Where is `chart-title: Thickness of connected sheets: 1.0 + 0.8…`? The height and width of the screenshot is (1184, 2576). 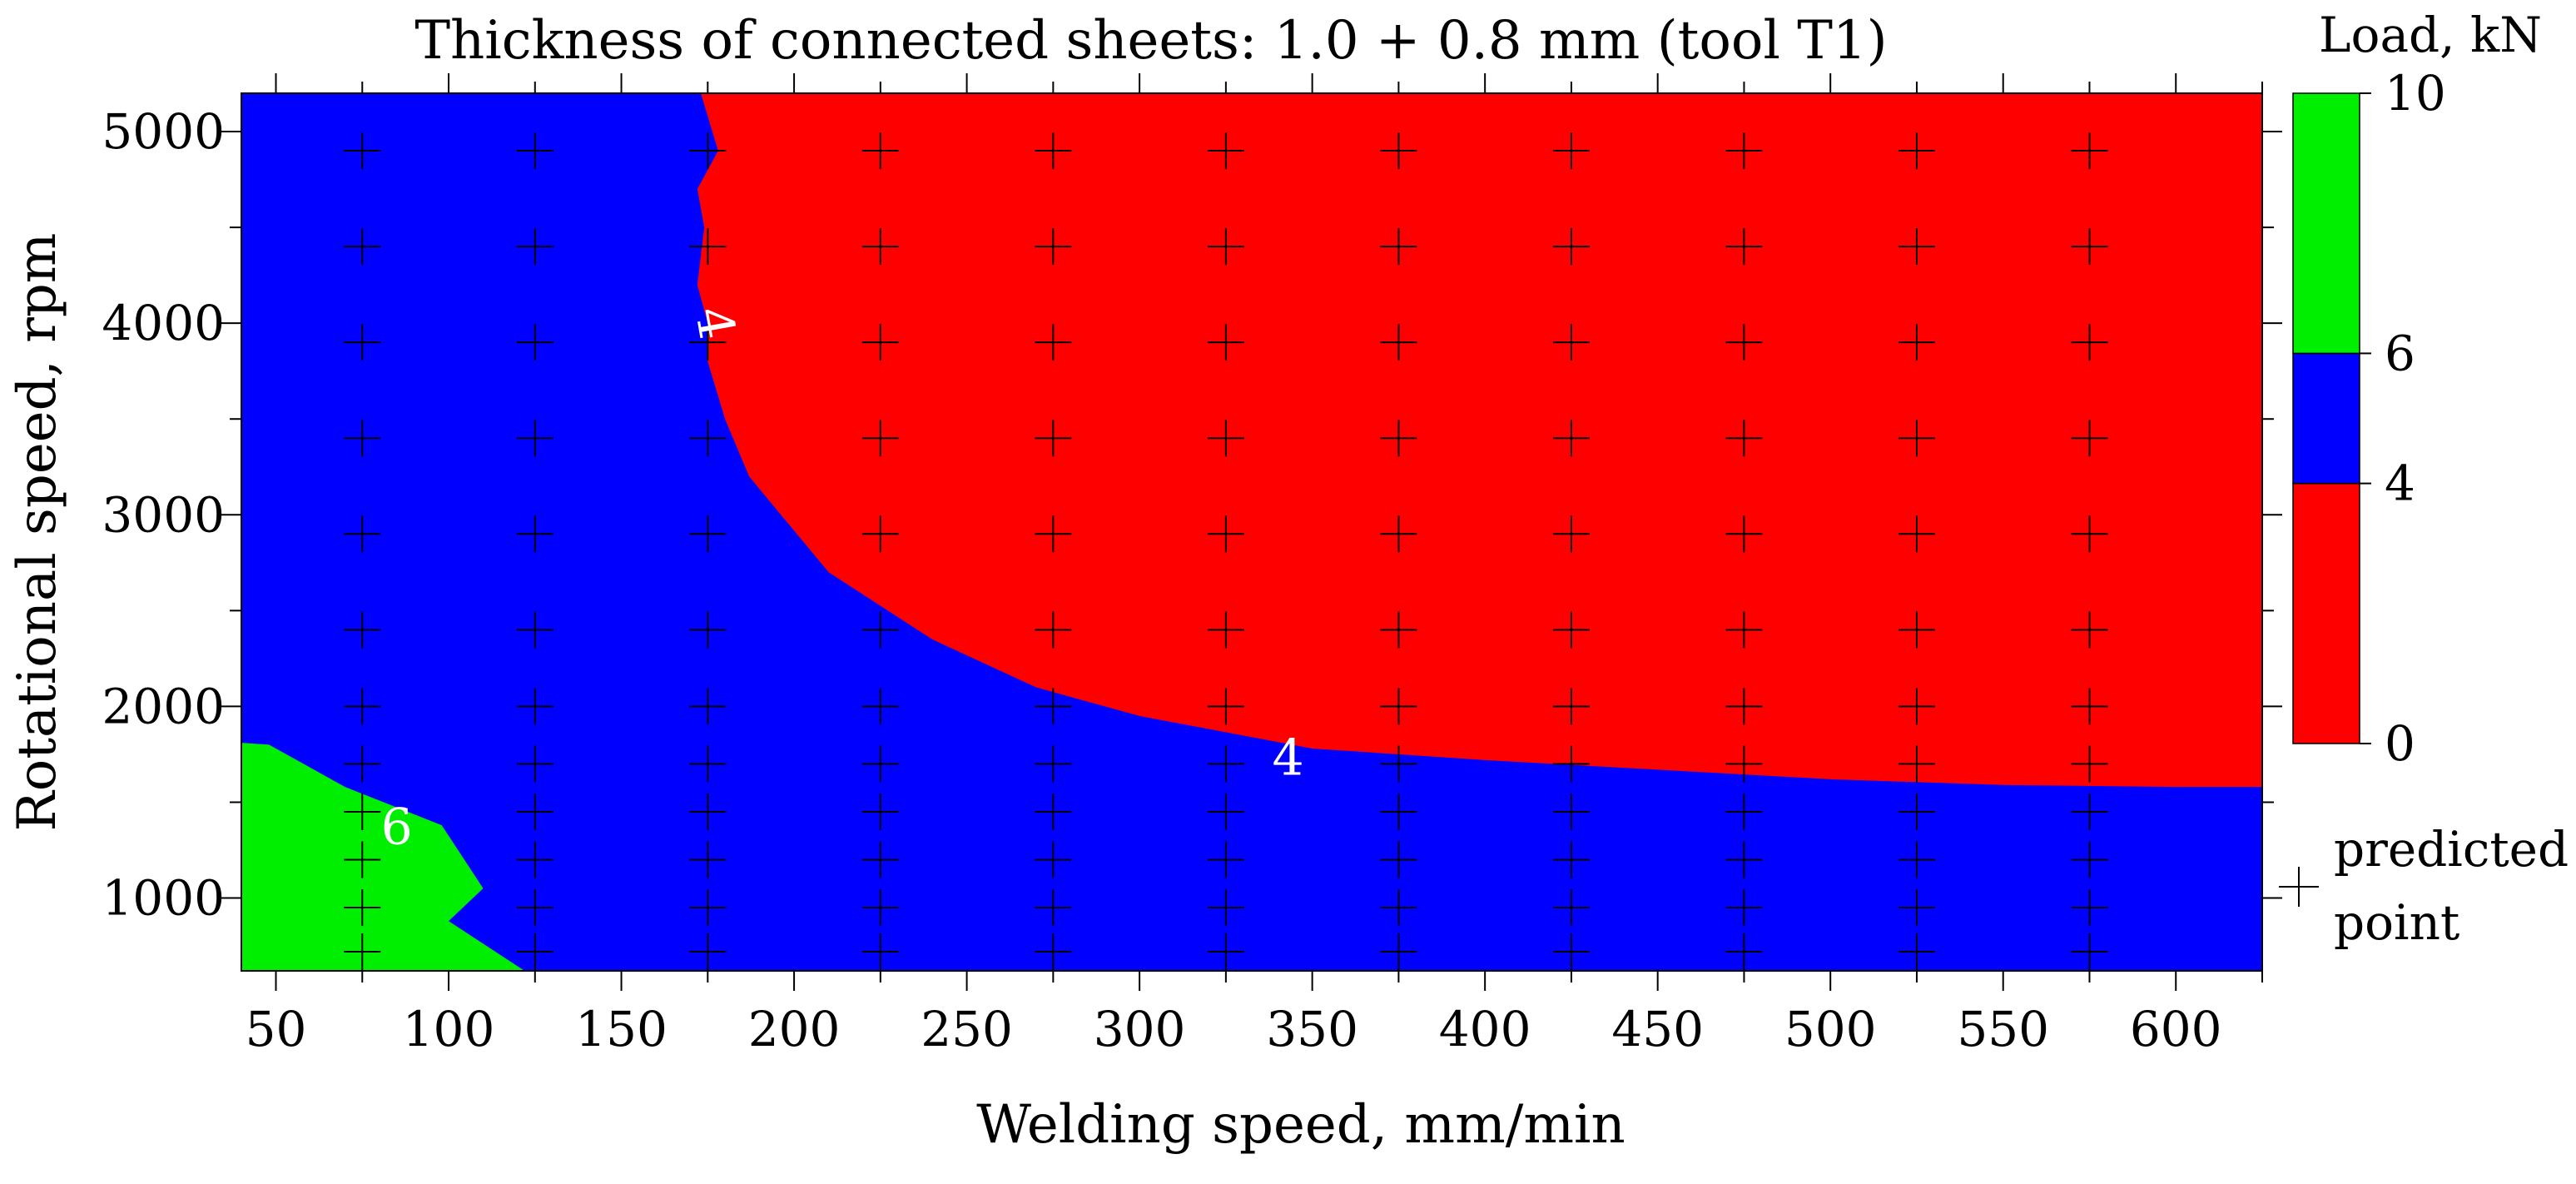 chart-title: Thickness of connected sheets: 1.0 + 0.8… is located at coordinates (1150, 41).